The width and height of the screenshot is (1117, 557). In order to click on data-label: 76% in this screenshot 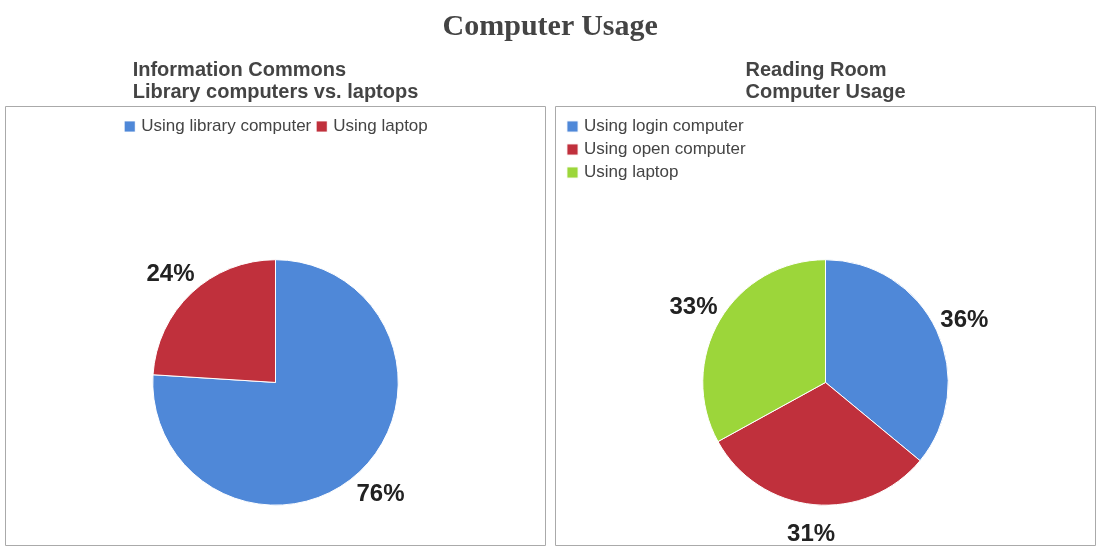, I will do `click(380, 492)`.